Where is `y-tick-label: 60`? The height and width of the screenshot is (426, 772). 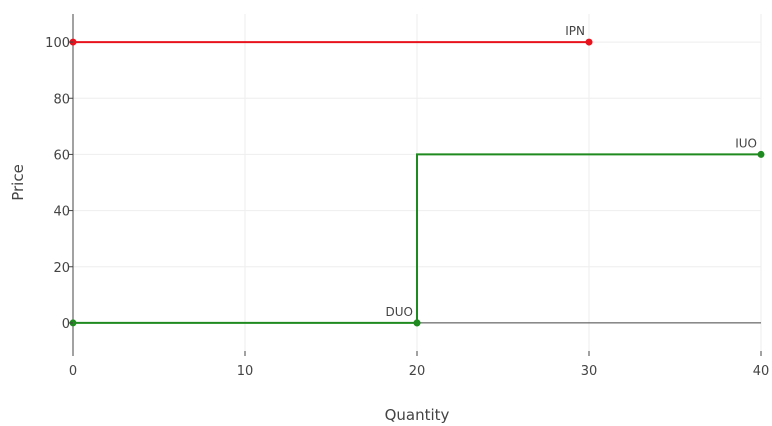 y-tick-label: 60 is located at coordinates (61, 155).